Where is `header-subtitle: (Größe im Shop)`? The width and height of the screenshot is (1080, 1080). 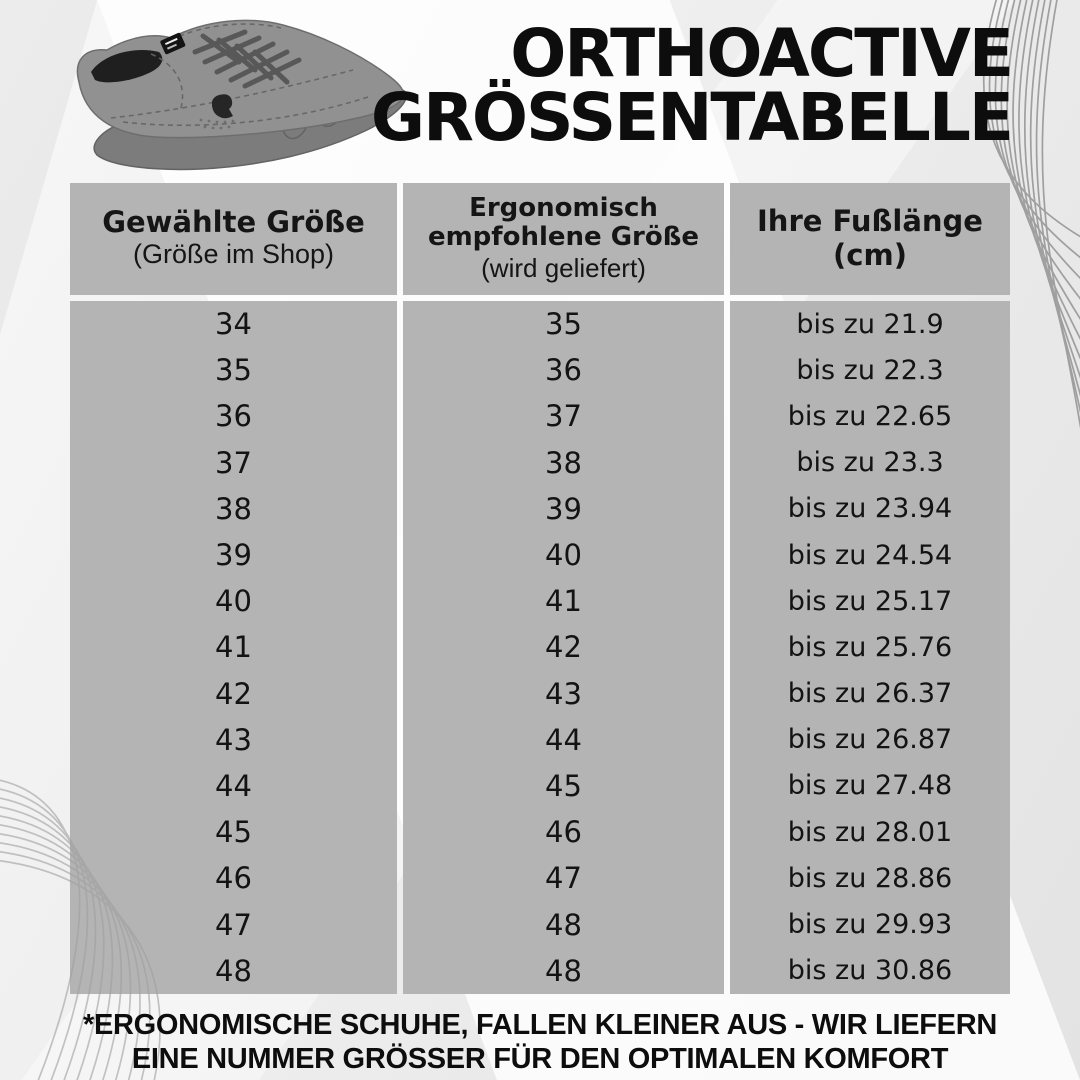
header-subtitle: (Größe im Shop) is located at coordinates (233, 254).